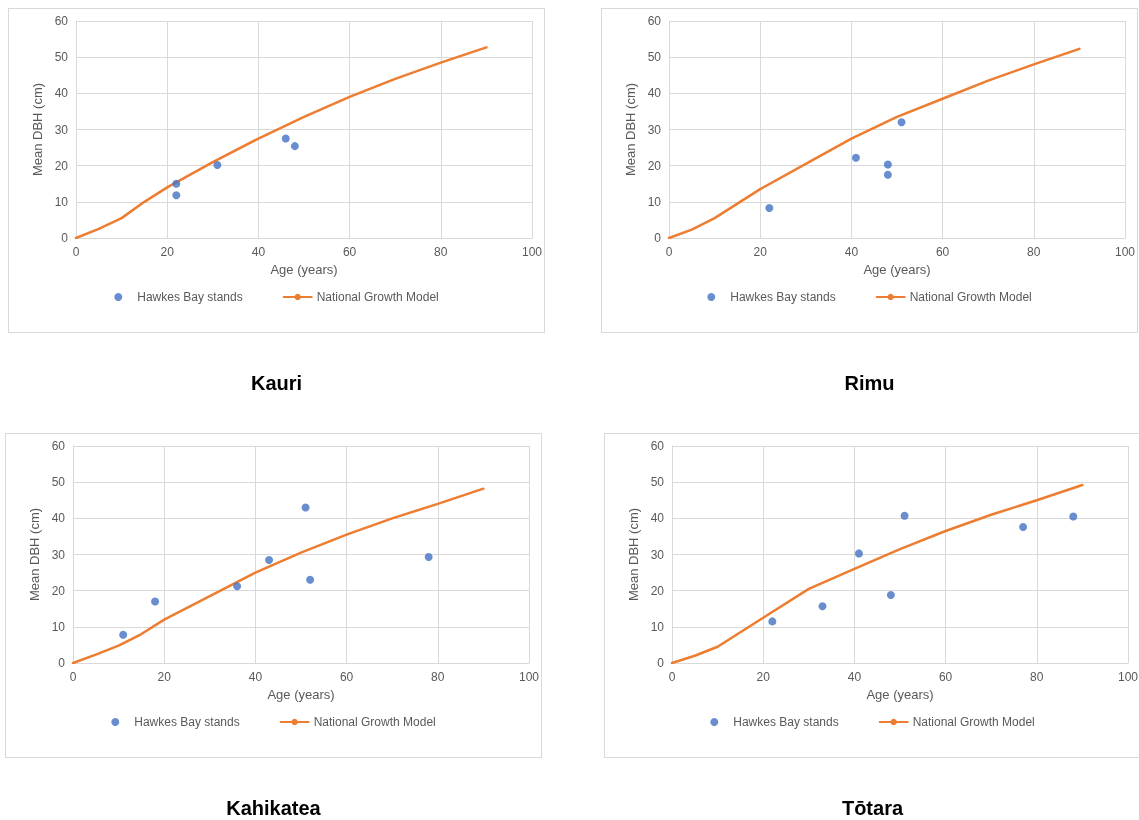 The height and width of the screenshot is (820, 1139). What do you see at coordinates (869, 383) in the screenshot?
I see `text: Rimu` at bounding box center [869, 383].